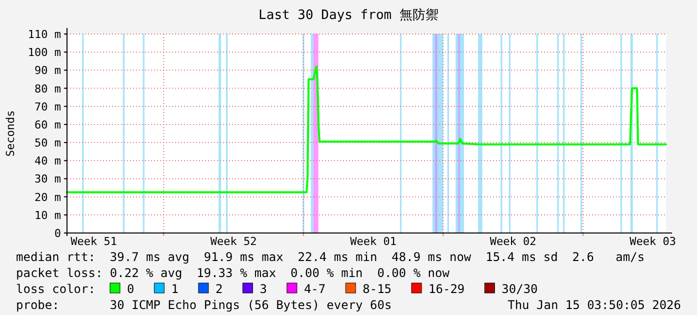 Image resolution: width=697 pixels, height=315 pixels. I want to click on y-tick-label: 30 m, so click(48, 179).